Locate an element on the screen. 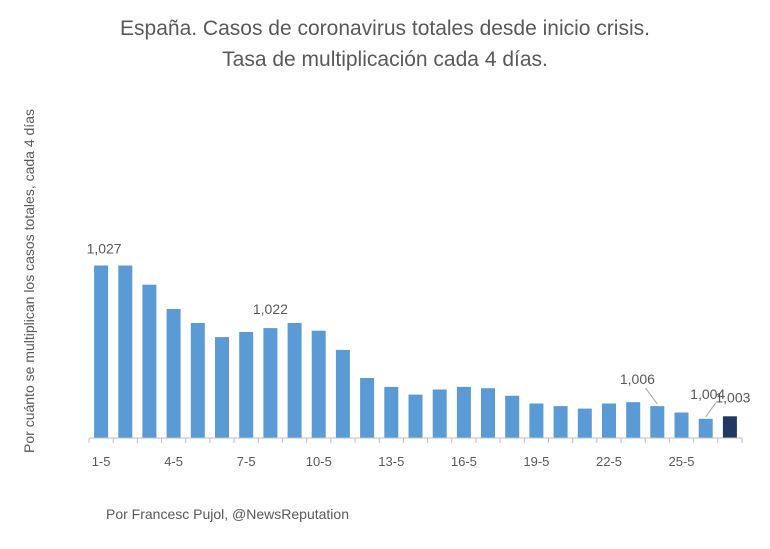 The height and width of the screenshot is (549, 770). x-tick-label: 16-5 is located at coordinates (464, 461).